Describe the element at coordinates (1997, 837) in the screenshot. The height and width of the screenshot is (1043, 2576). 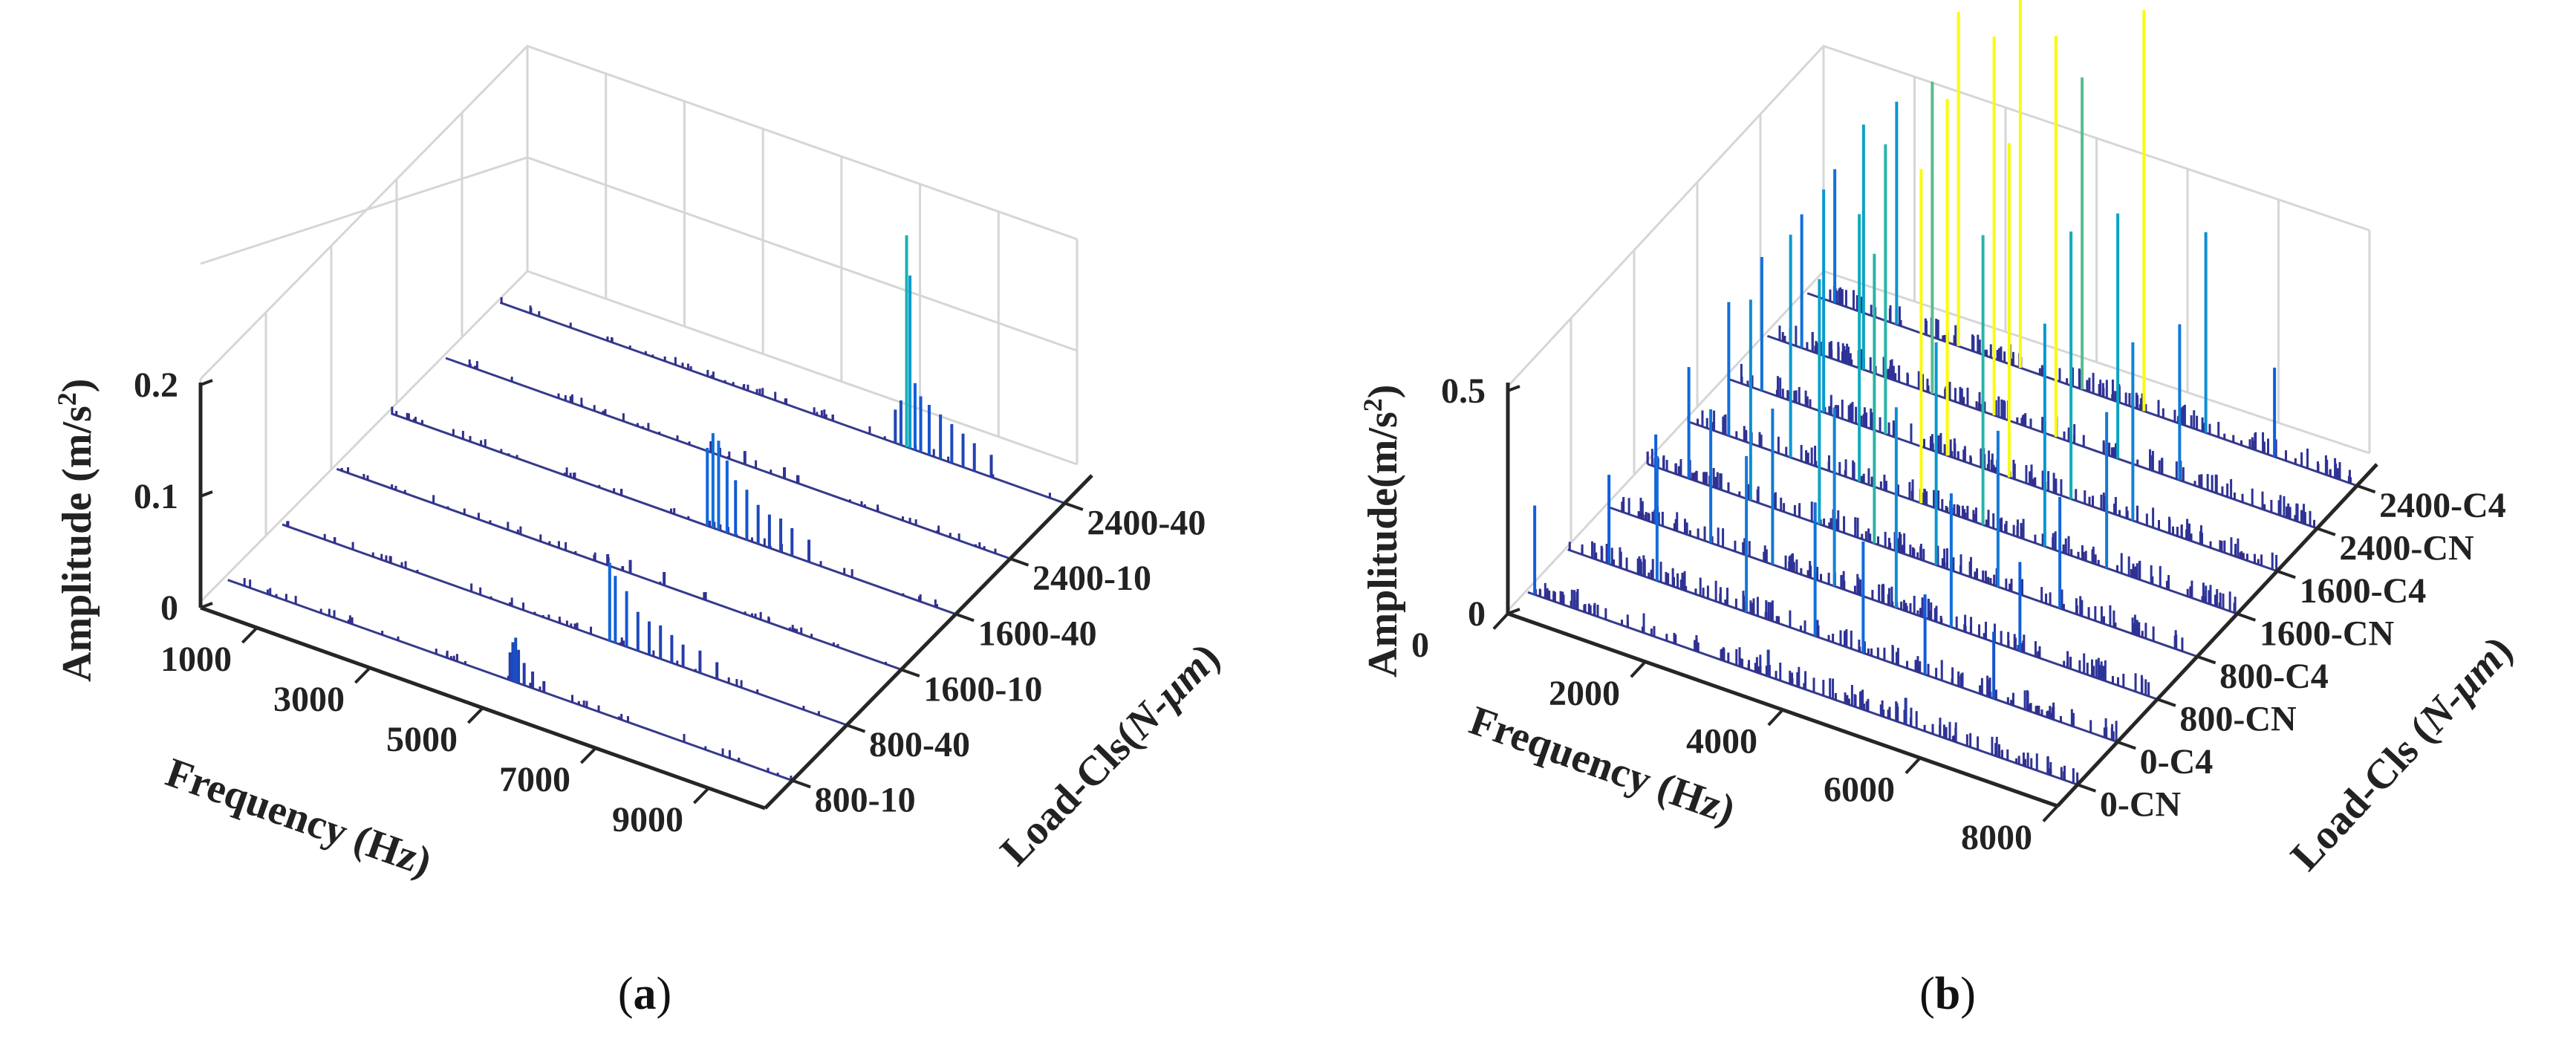
I see `x-tick-label: 8000` at that location.